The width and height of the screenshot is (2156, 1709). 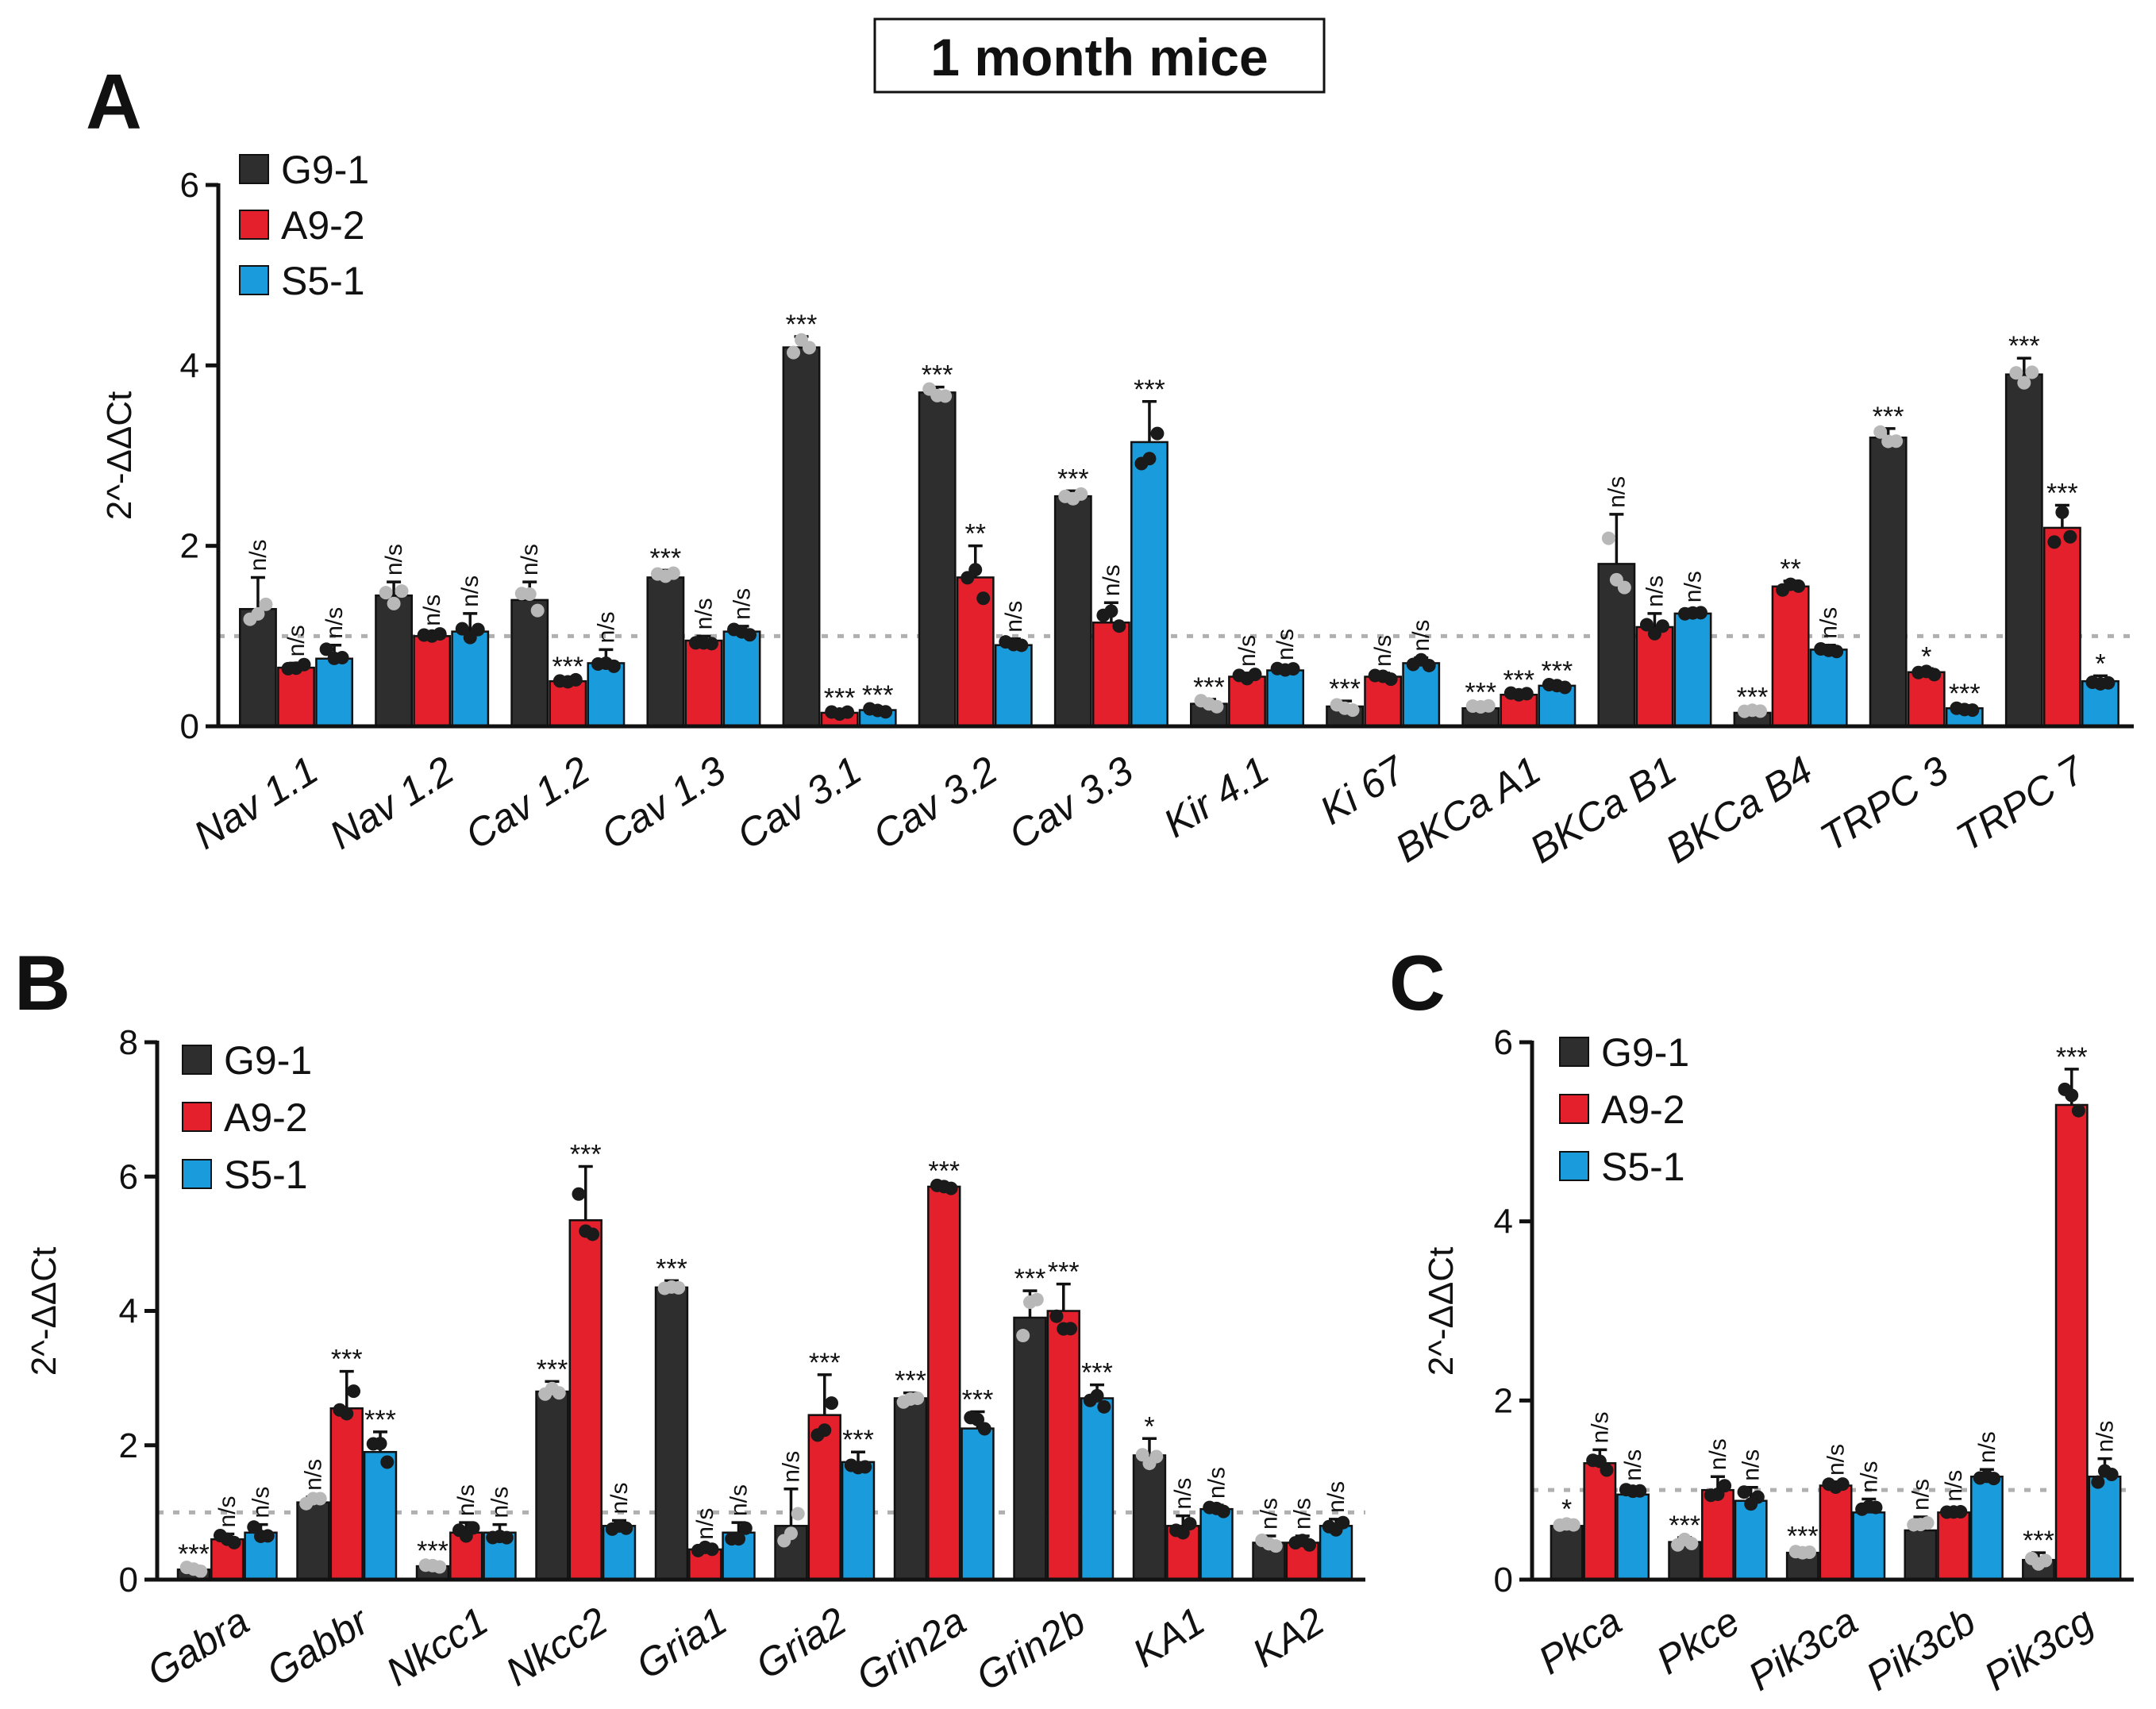 I want to click on category-label-b-9: KA2, so click(x=1288, y=1637).